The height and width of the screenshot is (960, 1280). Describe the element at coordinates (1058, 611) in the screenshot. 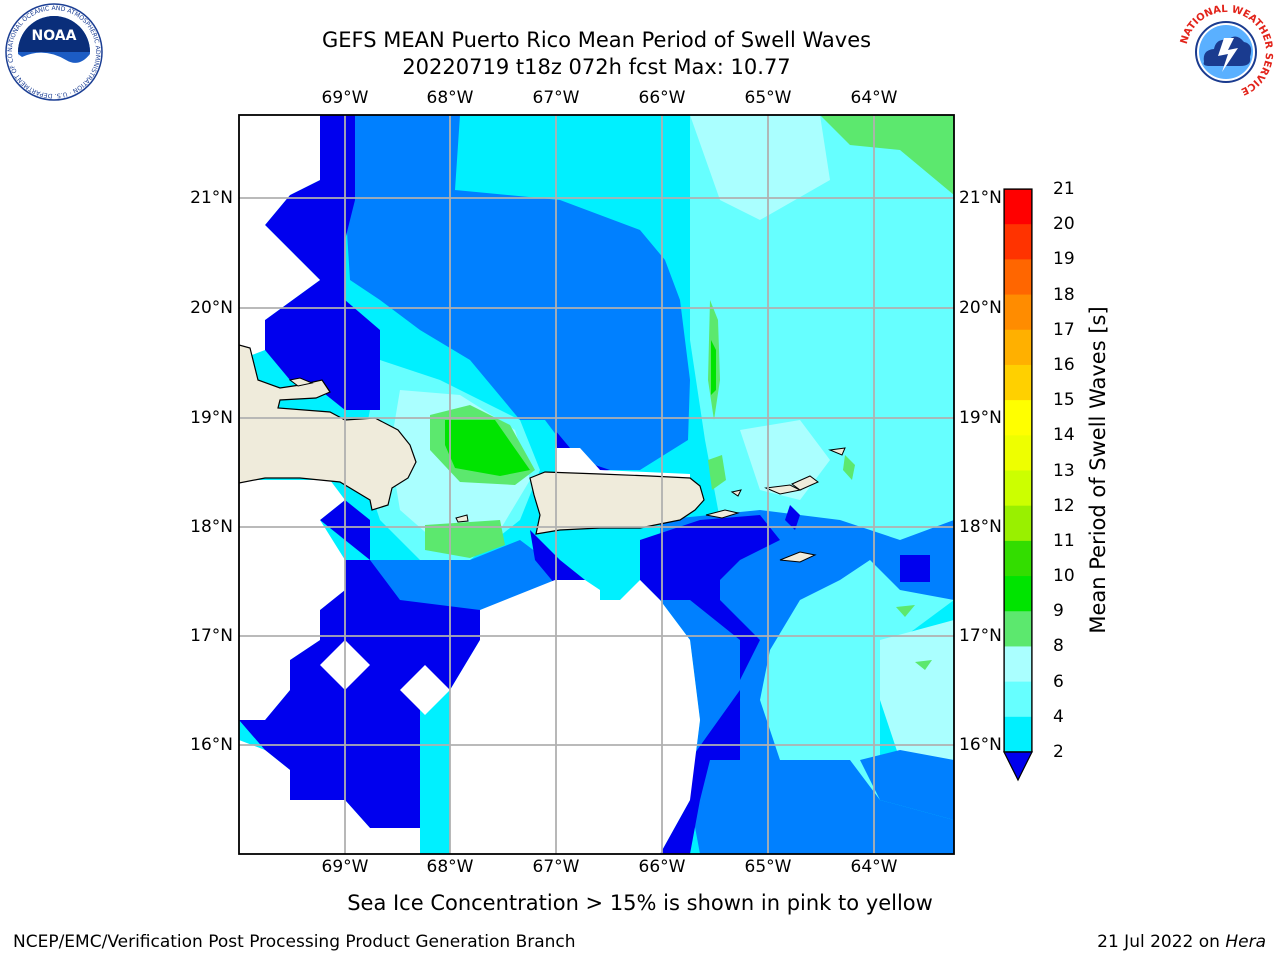

I see `colorbar-tick-label: 9` at that location.